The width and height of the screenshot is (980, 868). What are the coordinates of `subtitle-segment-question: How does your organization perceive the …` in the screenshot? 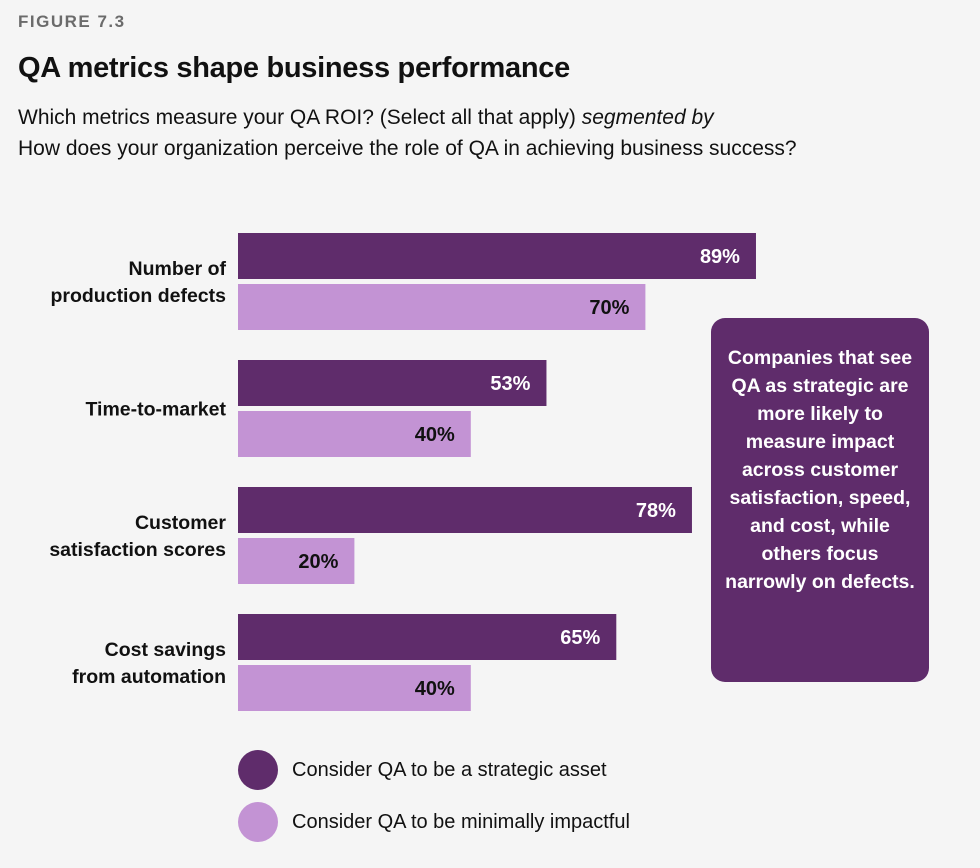 It's located at (407, 148).